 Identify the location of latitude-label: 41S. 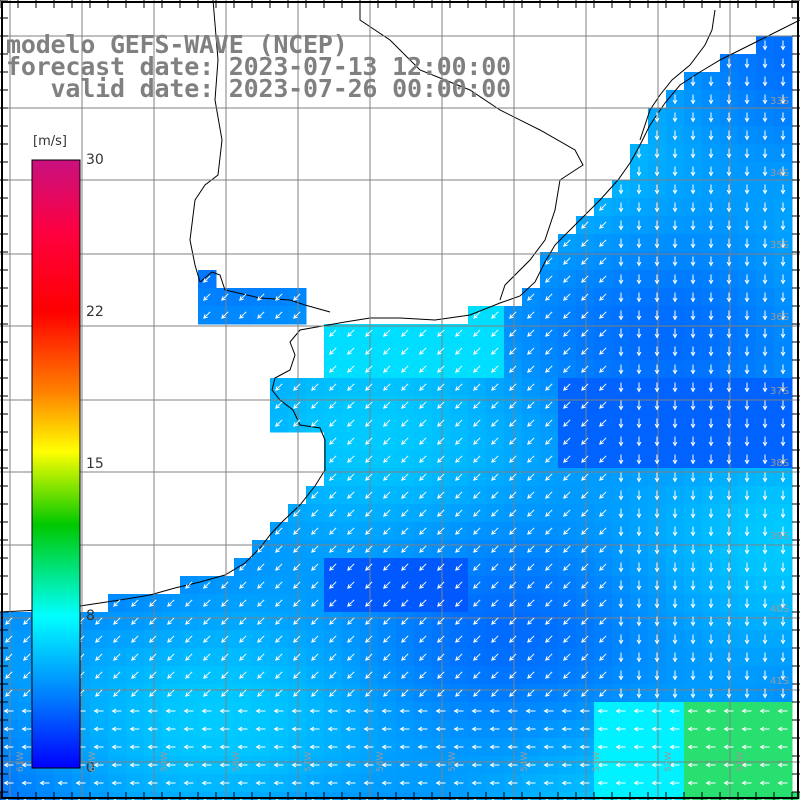
(780, 681).